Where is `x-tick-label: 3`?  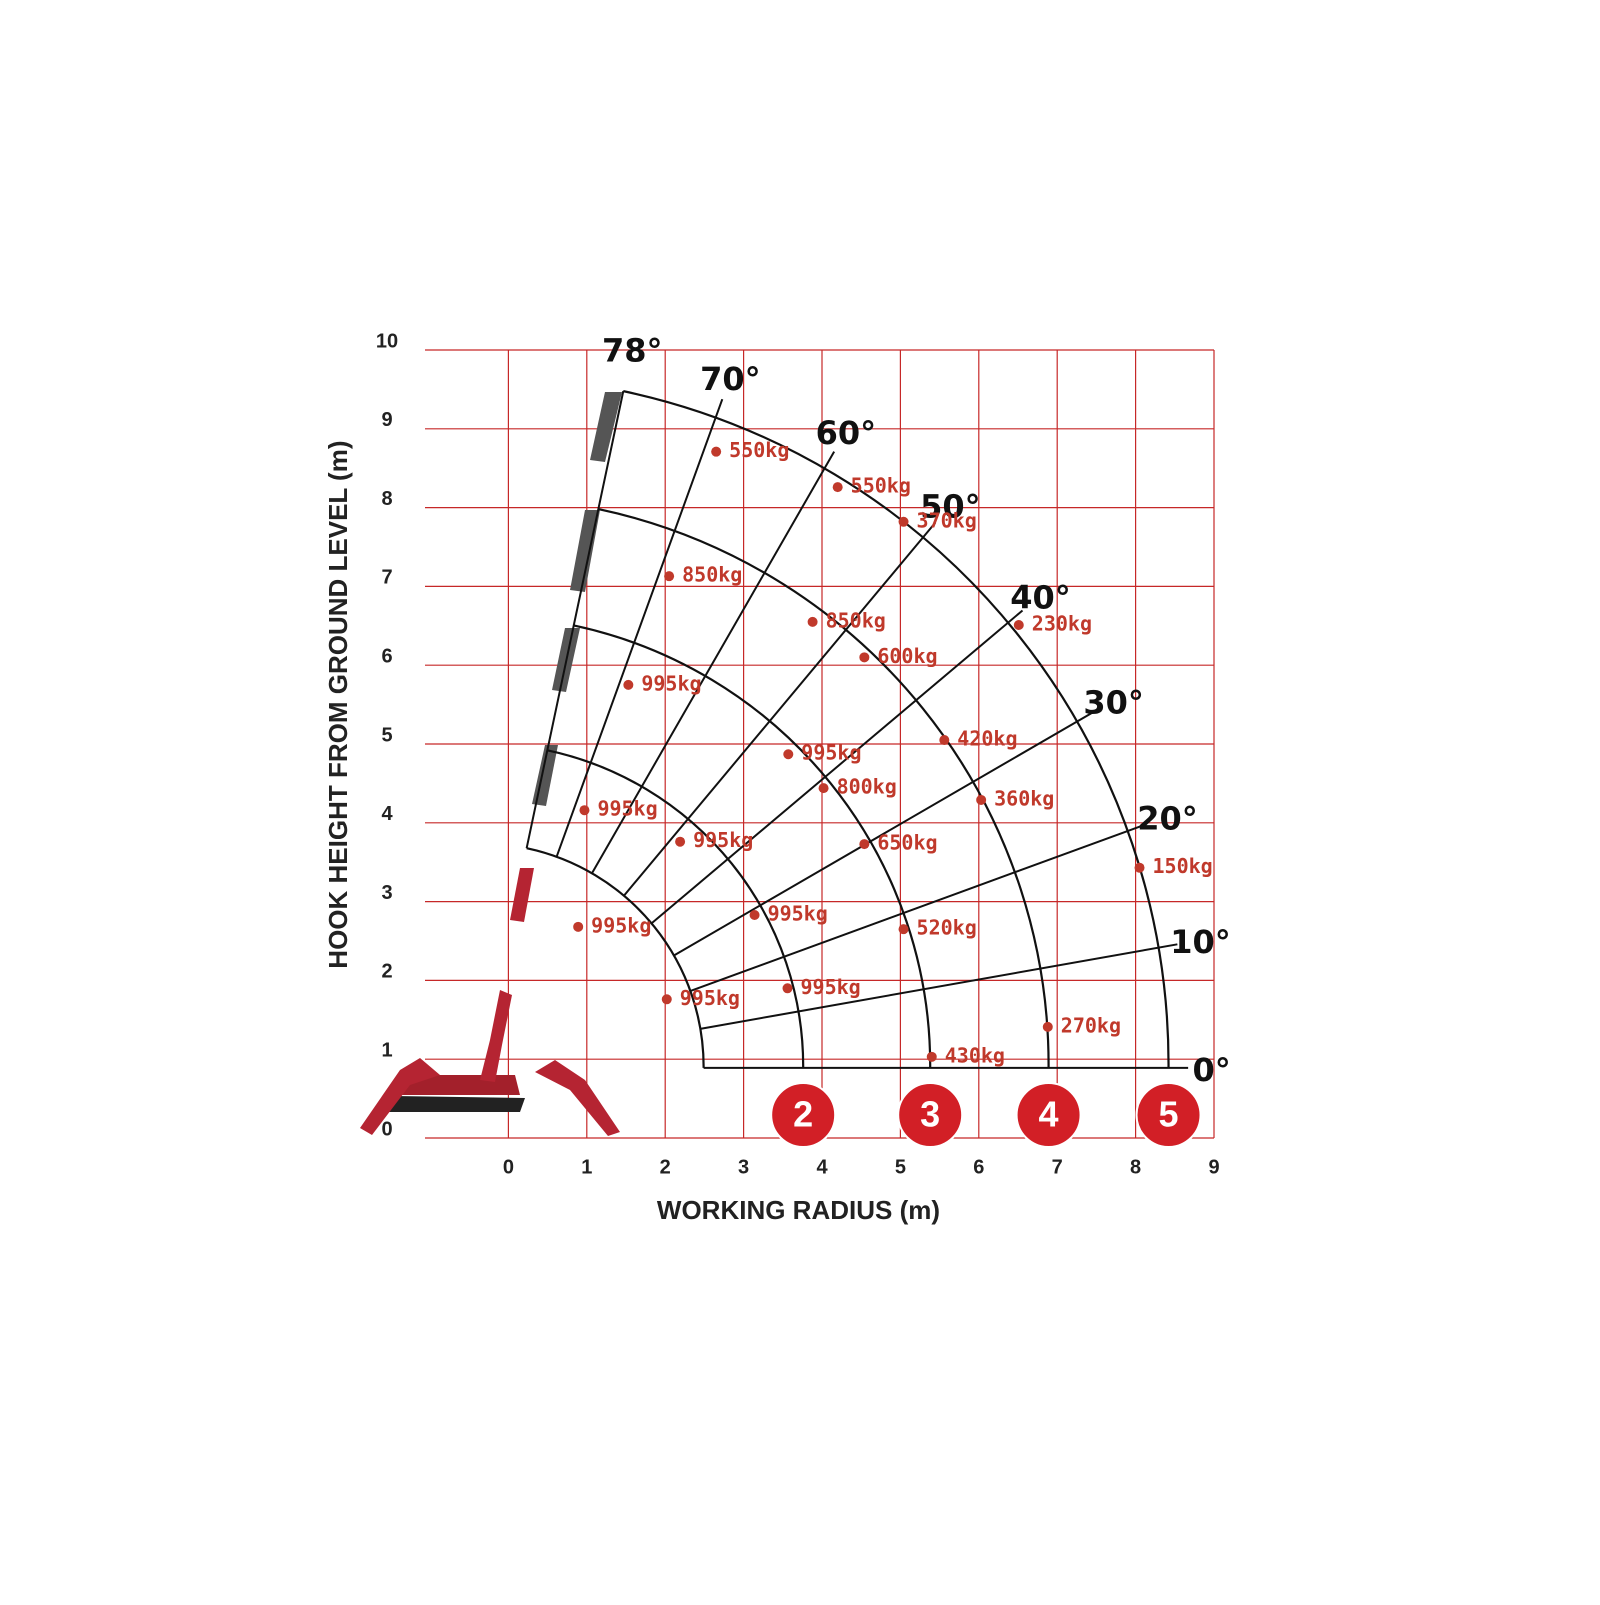 x-tick-label: 3 is located at coordinates (743, 1167).